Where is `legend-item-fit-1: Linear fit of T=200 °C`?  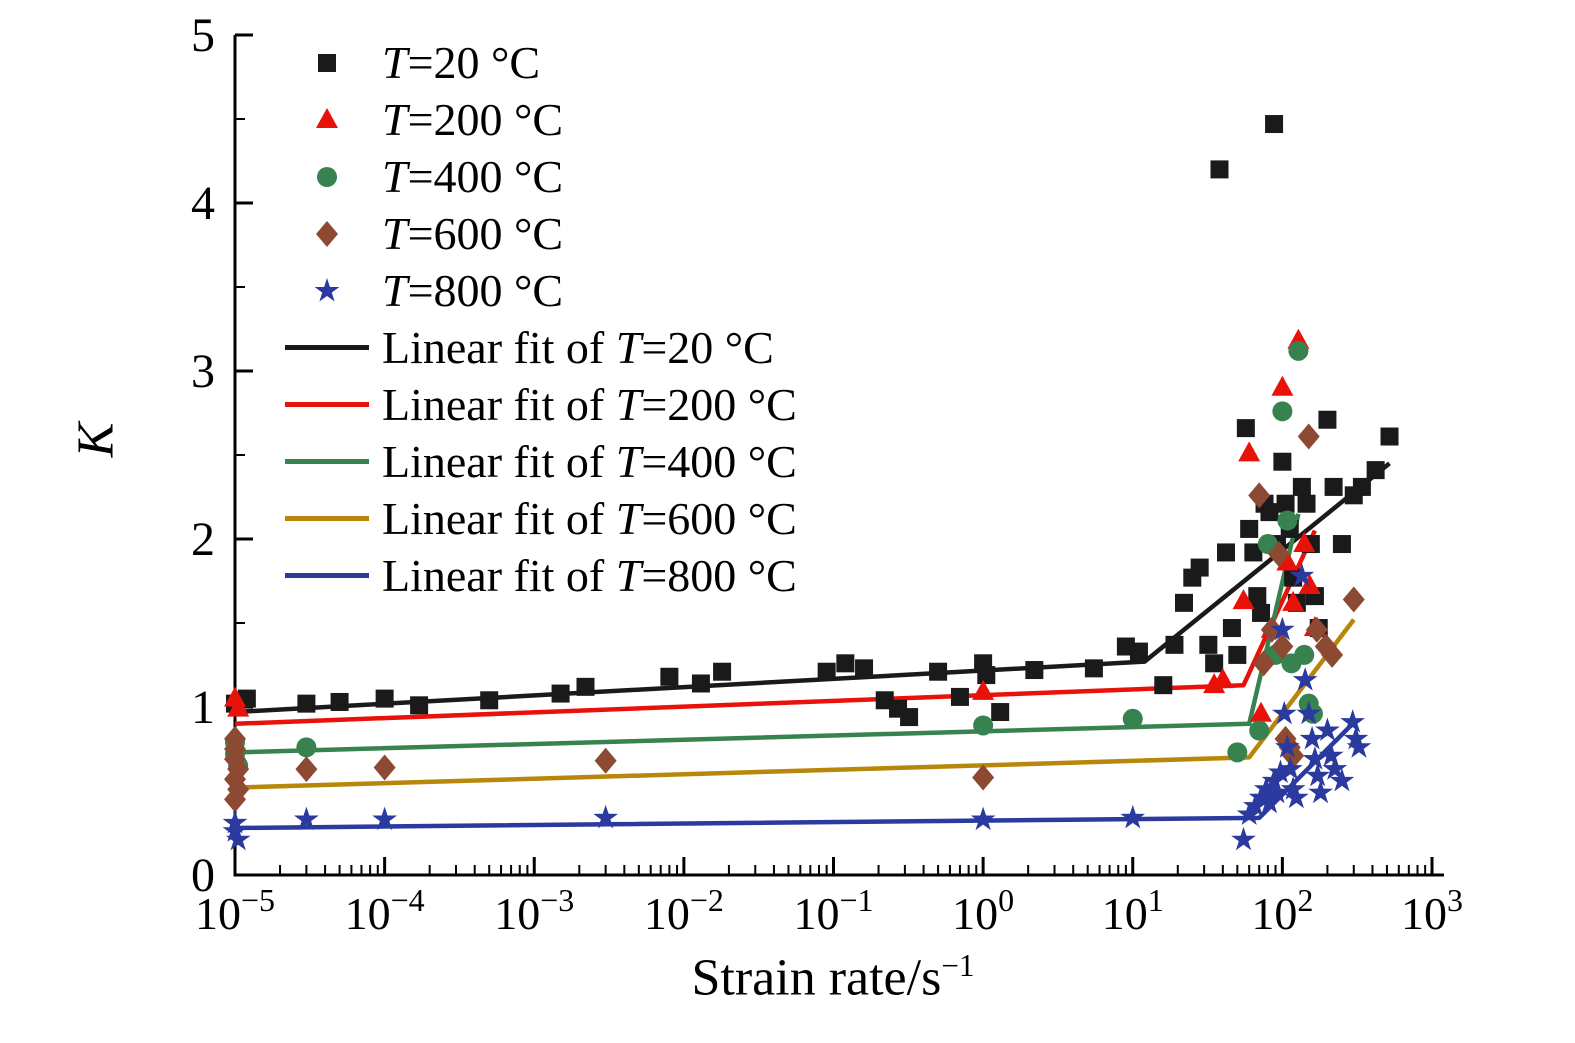
legend-item-fit-1: Linear fit of T=200 °C is located at coordinates (534, 404).